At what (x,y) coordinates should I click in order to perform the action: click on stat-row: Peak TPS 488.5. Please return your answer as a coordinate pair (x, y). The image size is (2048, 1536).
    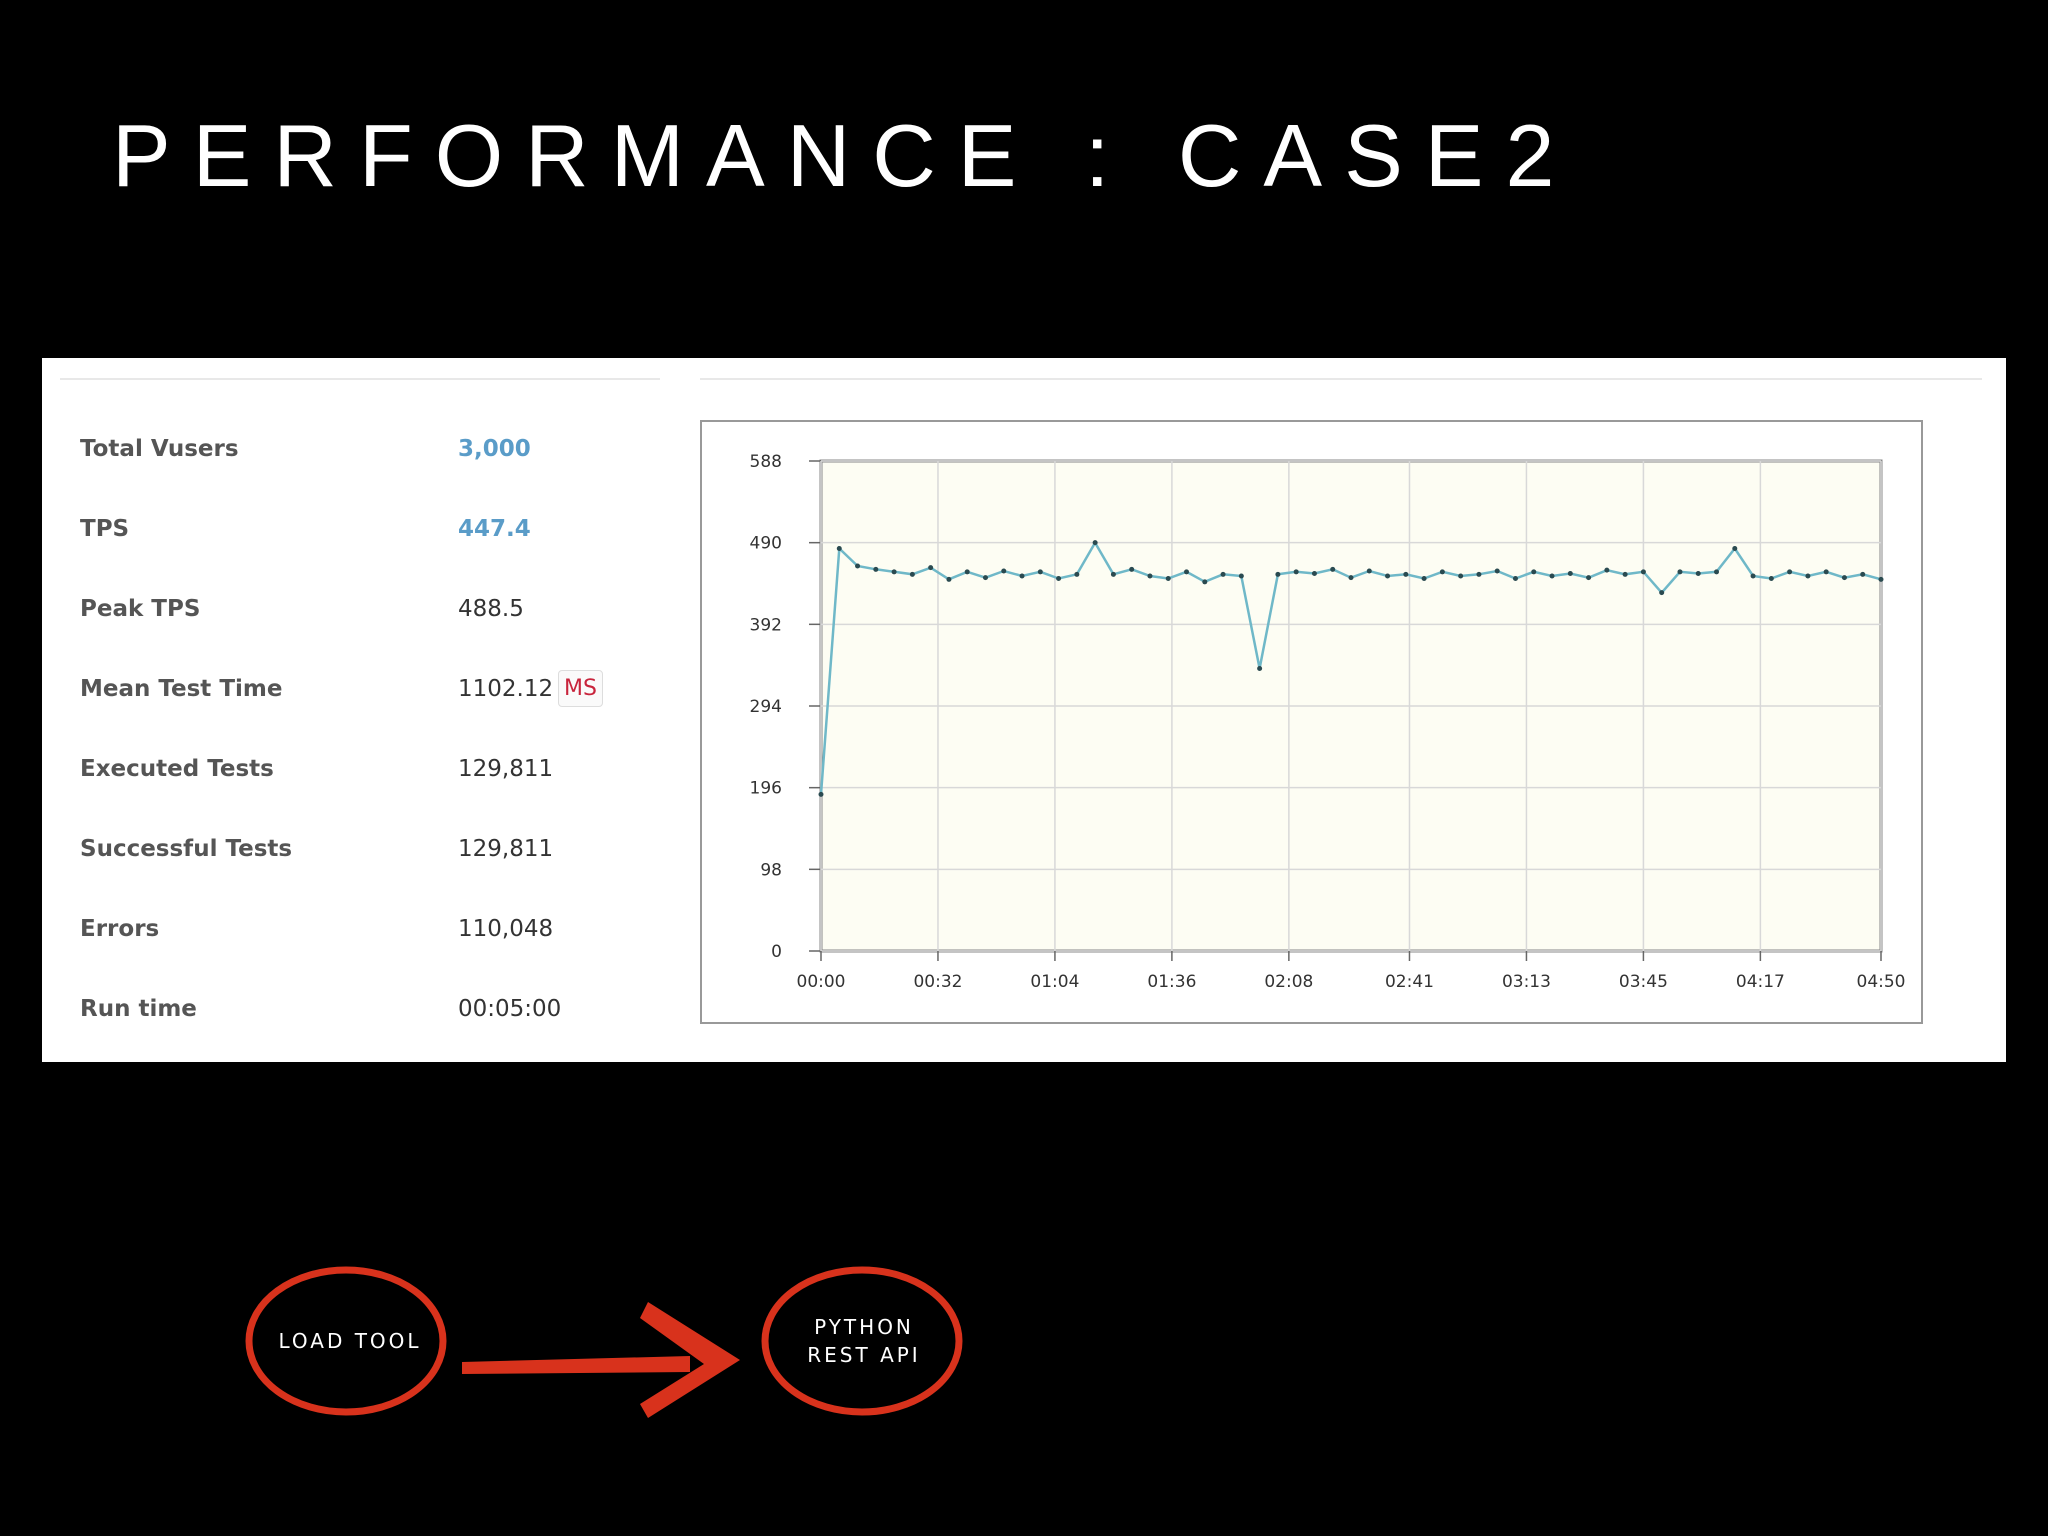
    Looking at the image, I should click on (360, 610).